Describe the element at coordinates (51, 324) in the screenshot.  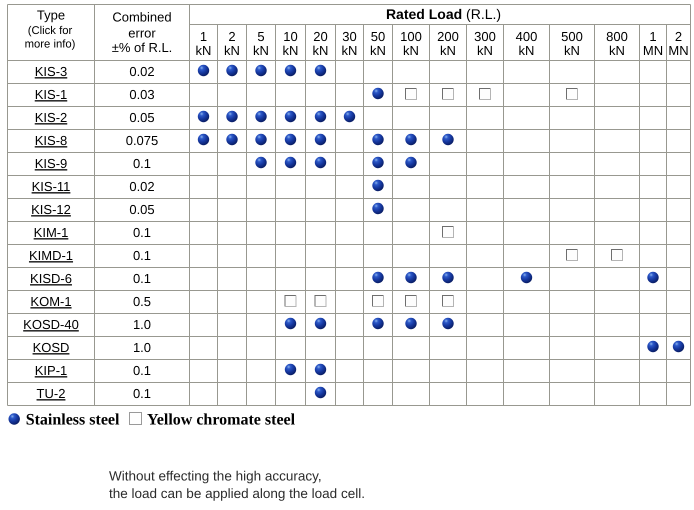
I see `svg-text: KOSD-40` at that location.